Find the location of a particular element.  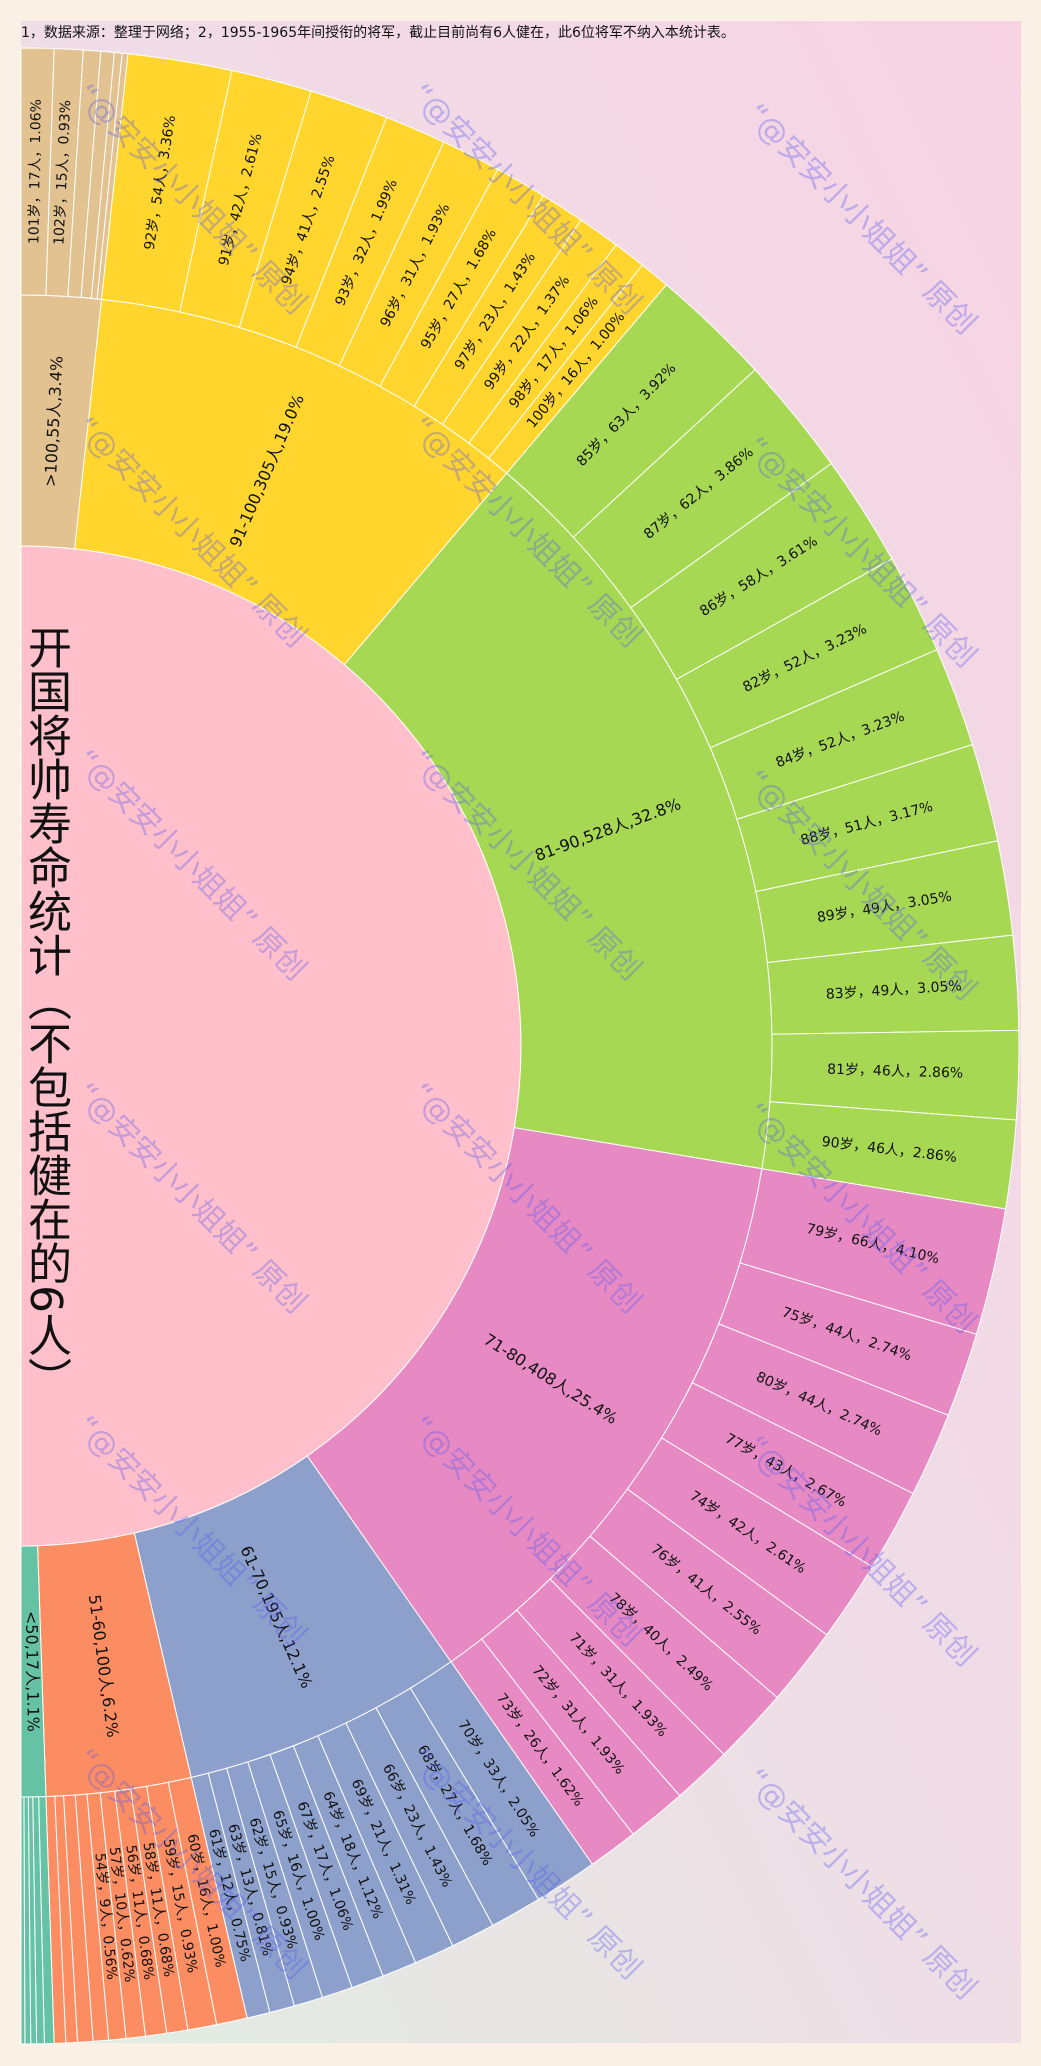

segment-label: 81岁，46人，2.86% is located at coordinates (895, 1072).